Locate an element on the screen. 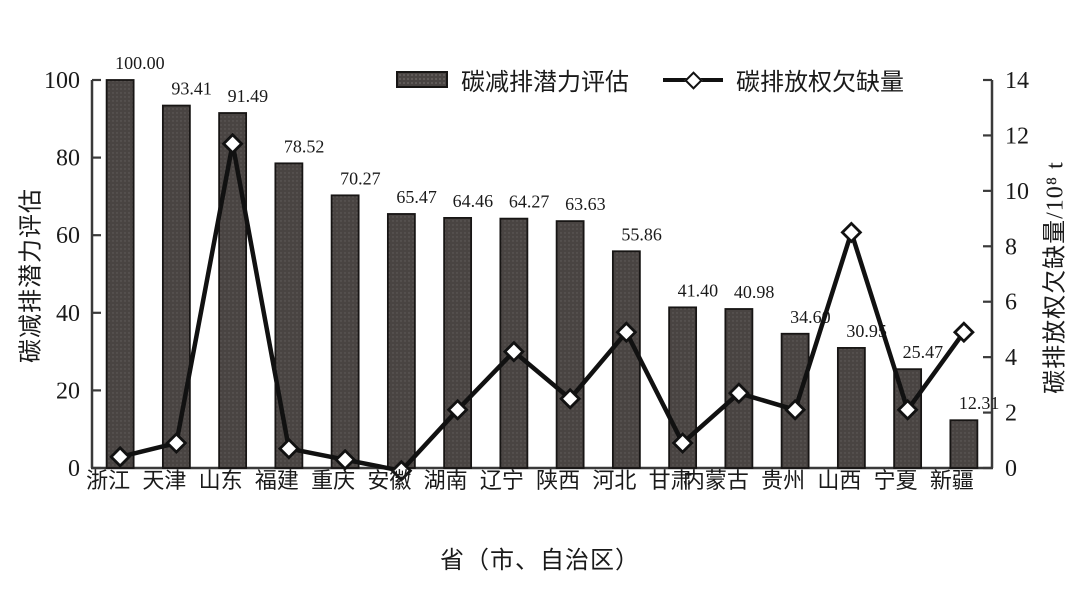 Image resolution: width=1080 pixels, height=592 pixels. x-axis-label: 浙江 is located at coordinates (108, 480).